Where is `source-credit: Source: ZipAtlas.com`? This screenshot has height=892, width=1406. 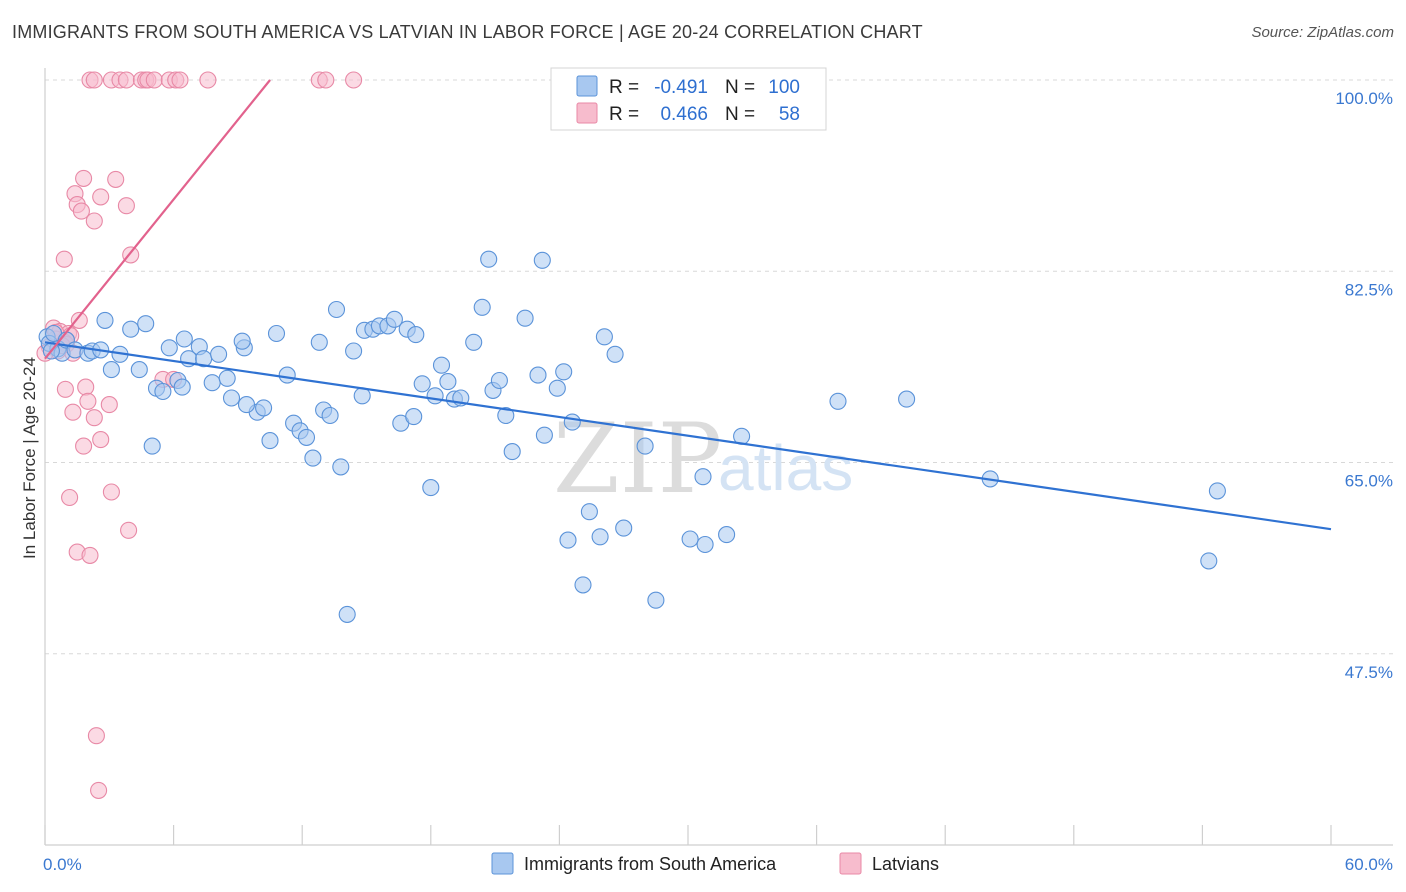
source-credit: Source: ZipAtlas.com is located at coordinates (1322, 32).